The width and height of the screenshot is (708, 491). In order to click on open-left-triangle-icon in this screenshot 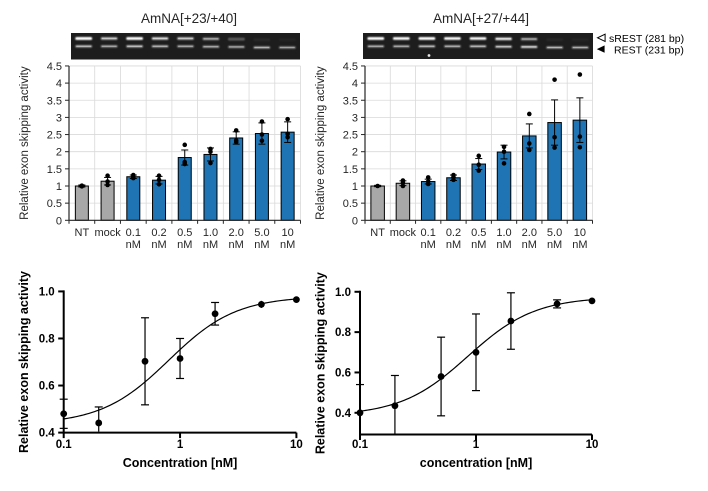, I will do `click(601, 38)`.